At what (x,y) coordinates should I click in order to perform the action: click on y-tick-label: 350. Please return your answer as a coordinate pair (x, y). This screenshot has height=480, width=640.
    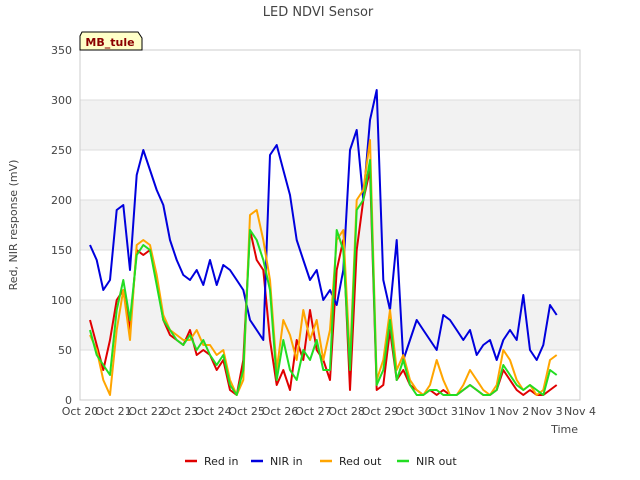
    Looking at the image, I should click on (61, 50).